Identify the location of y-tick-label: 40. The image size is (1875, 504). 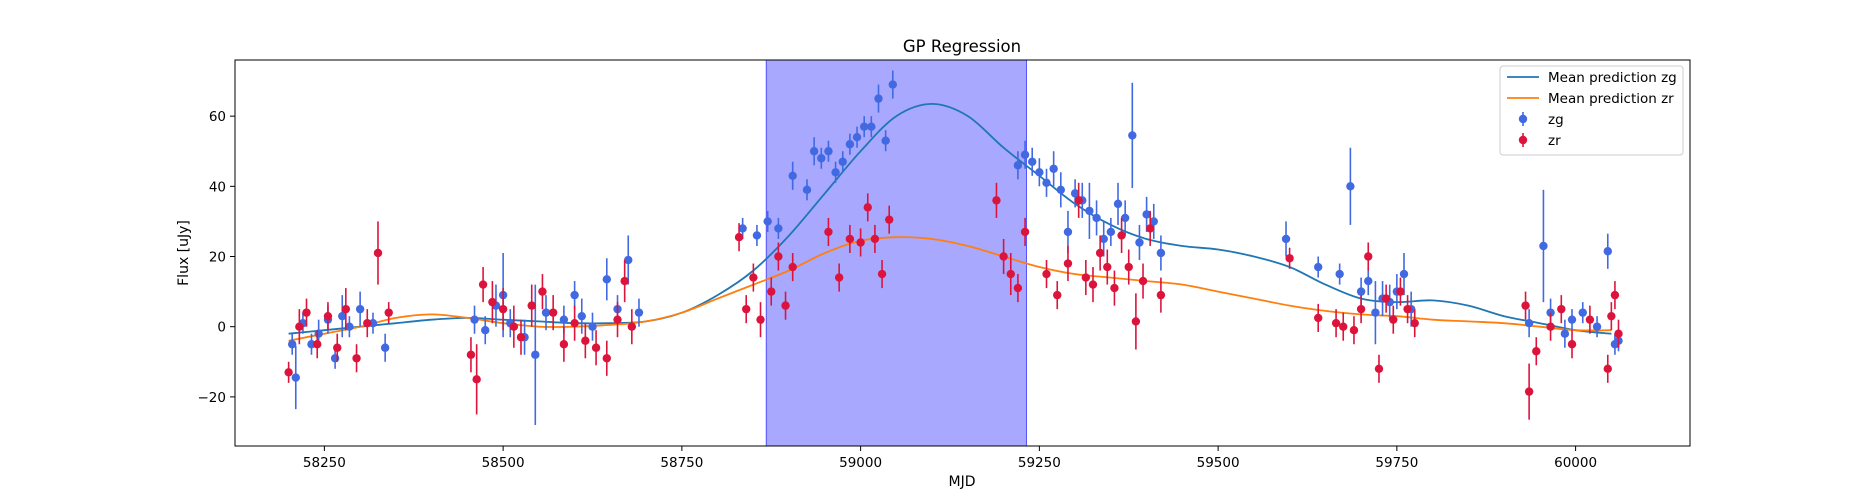
(217, 187).